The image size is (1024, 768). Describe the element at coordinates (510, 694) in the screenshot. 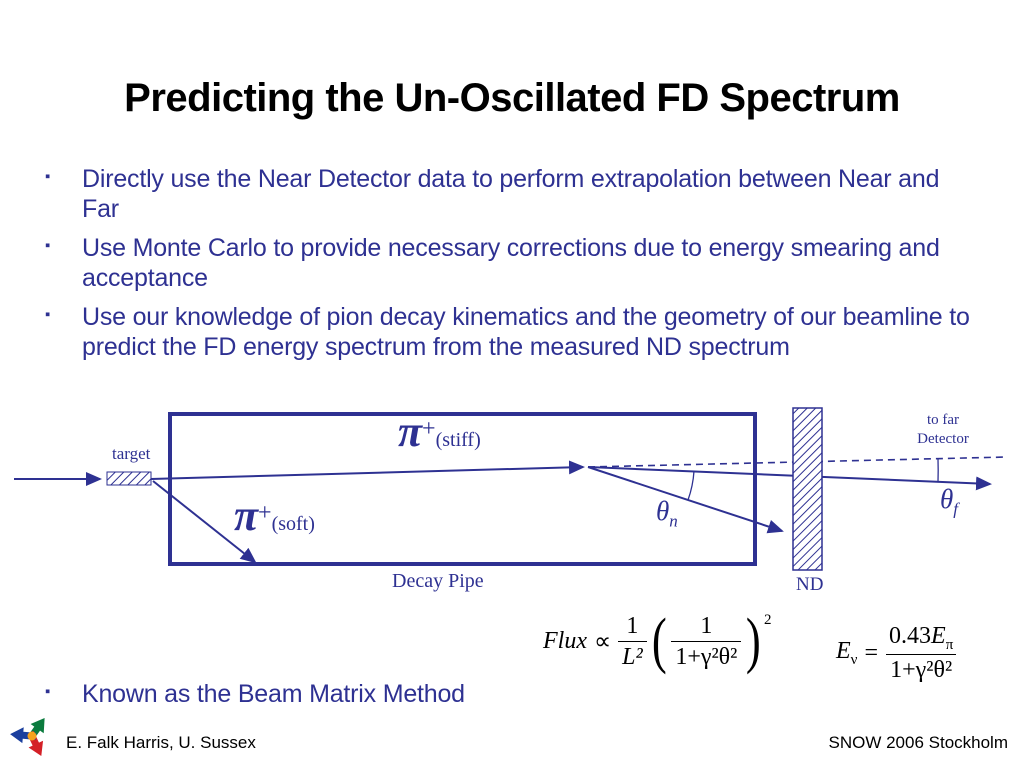

I see `bullet-item: ▪ Known as the Beam Matrix Method` at that location.